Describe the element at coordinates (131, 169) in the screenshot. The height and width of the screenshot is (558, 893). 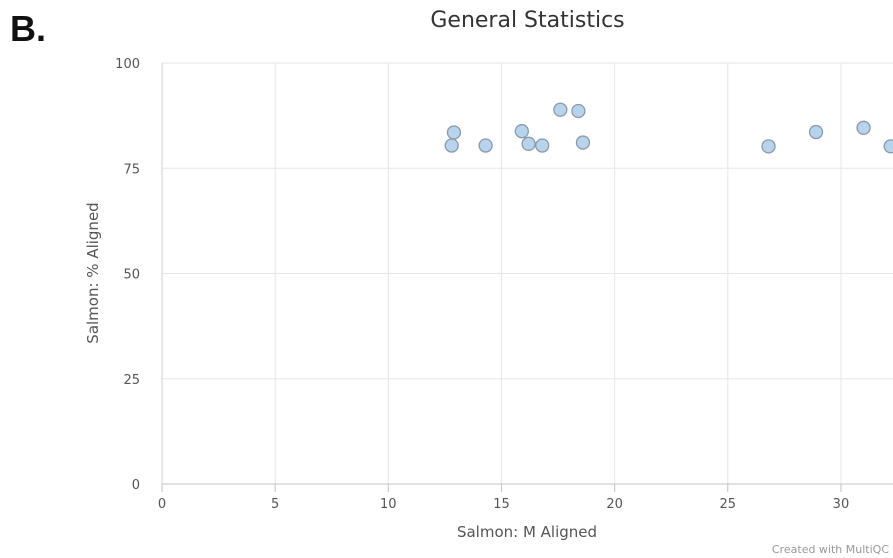
I see `y-tick-label: 75` at that location.